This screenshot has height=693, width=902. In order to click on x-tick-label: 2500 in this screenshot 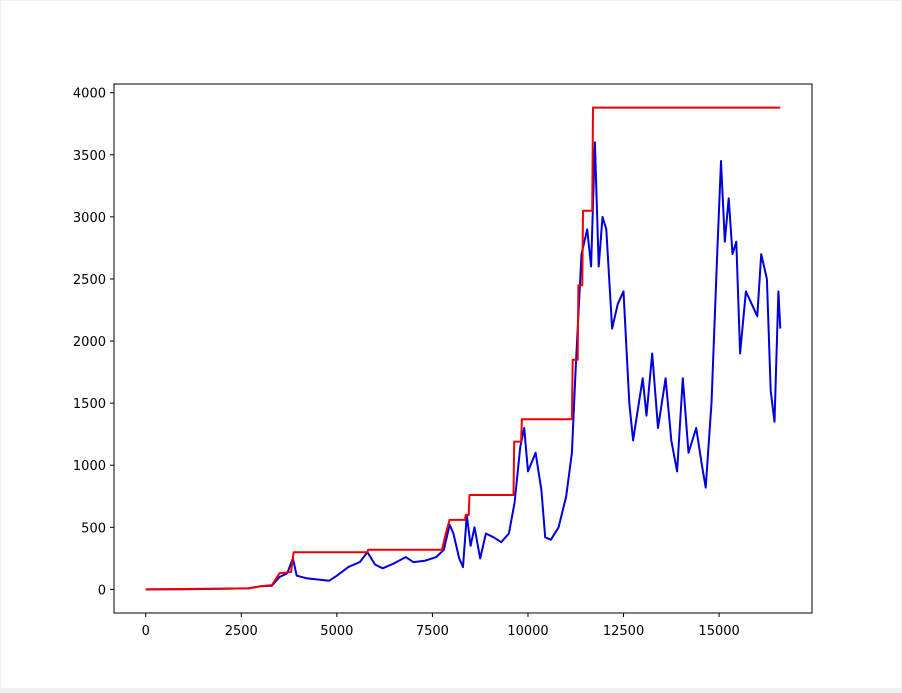, I will do `click(241, 631)`.